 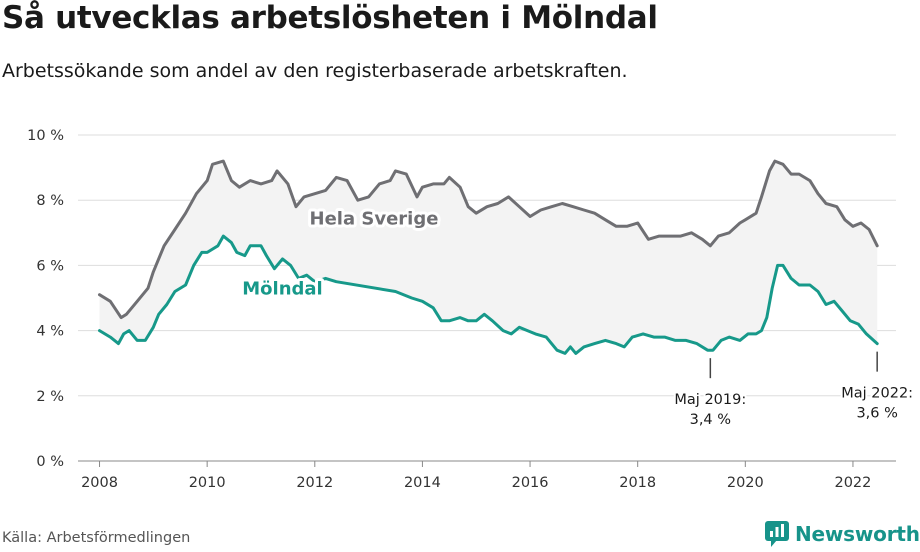 What do you see at coordinates (530, 483) in the screenshot?
I see `x-tick-label: 2016` at bounding box center [530, 483].